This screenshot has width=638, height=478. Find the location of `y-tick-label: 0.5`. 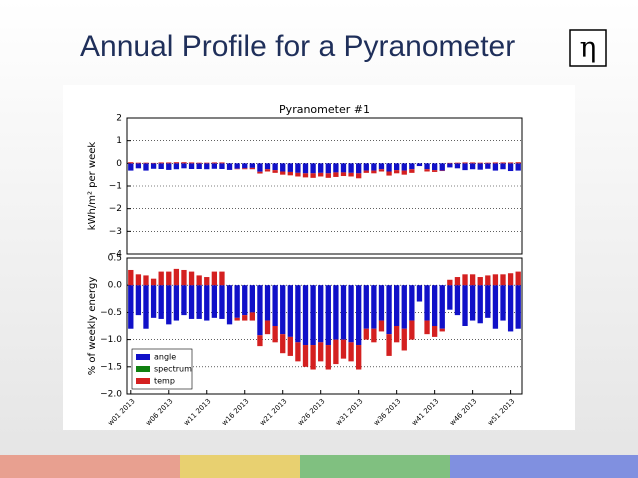

y-tick-label: 0.5 is located at coordinates (115, 259).